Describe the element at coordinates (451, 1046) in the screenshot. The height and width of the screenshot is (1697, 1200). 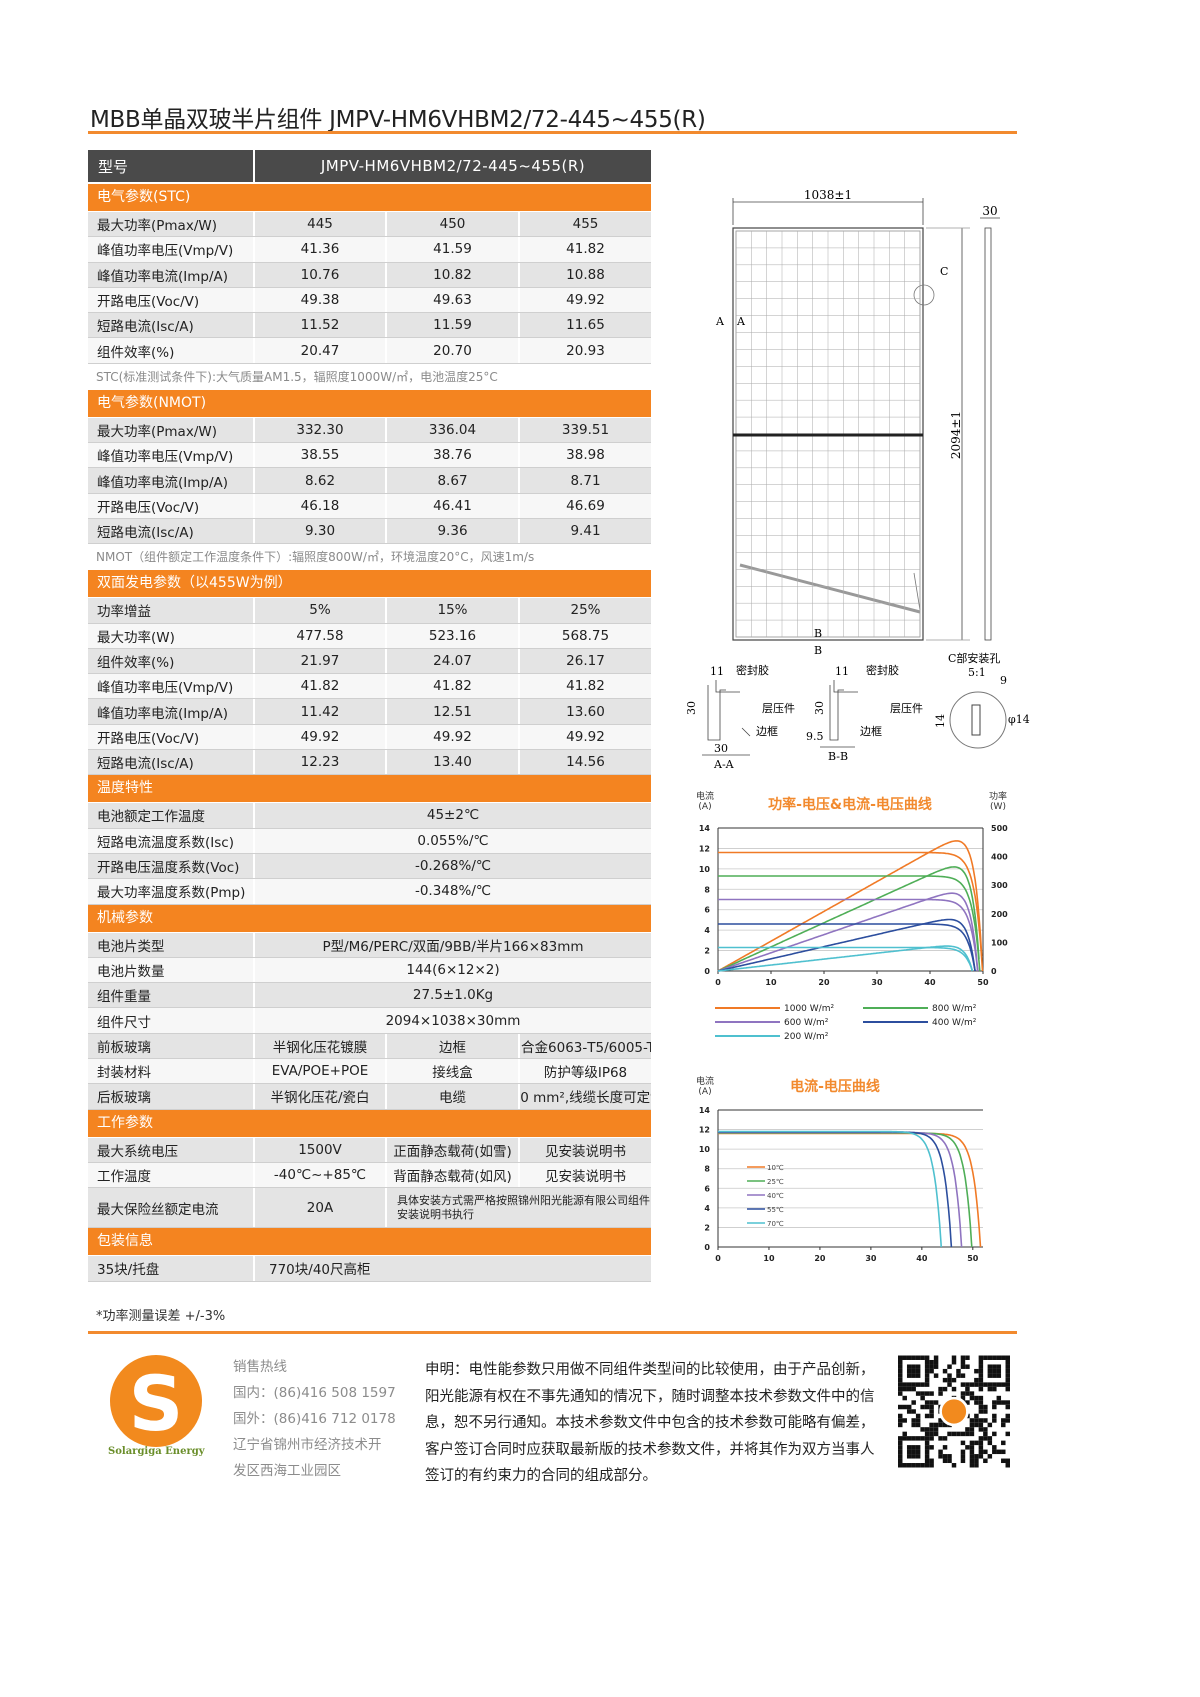
I see `row-value: 边框` at that location.